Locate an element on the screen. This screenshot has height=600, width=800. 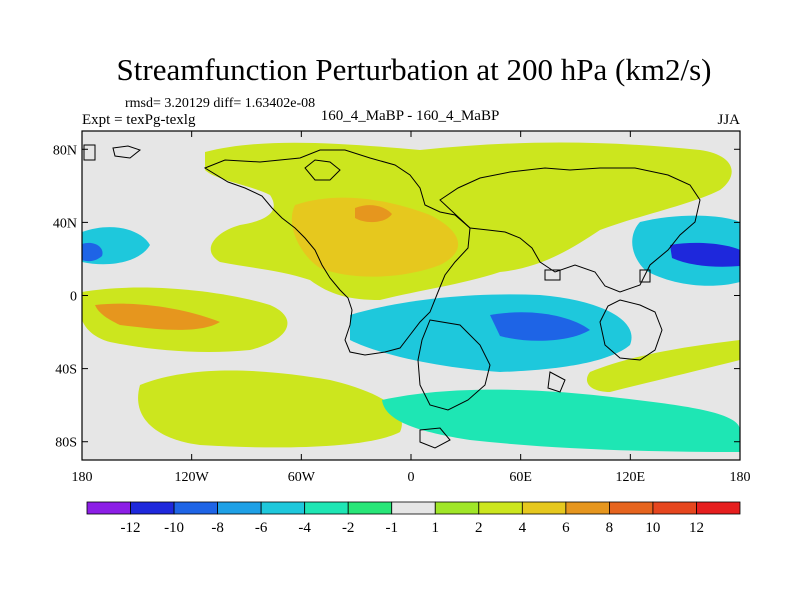
case-label: 160_4_MaBP - 160_4_MaBP is located at coordinates (410, 116).